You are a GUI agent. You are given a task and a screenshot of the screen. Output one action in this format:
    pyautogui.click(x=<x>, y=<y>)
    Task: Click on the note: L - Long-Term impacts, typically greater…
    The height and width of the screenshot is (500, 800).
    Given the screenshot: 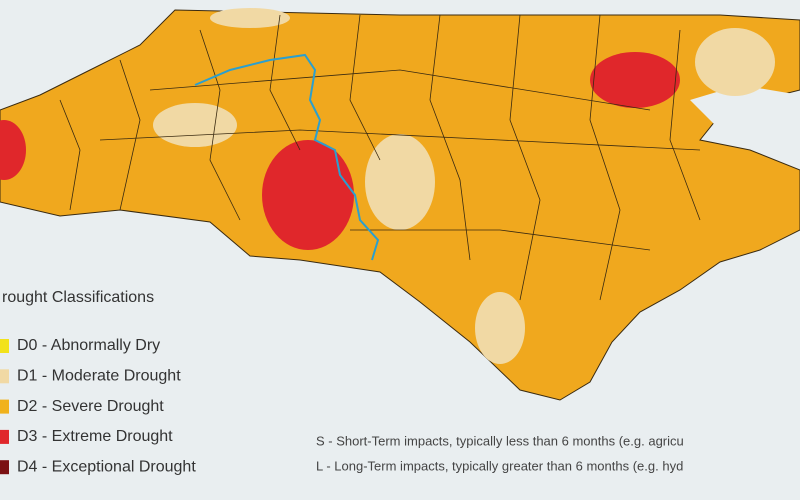 What is the action you would take?
    pyautogui.click(x=499, y=465)
    